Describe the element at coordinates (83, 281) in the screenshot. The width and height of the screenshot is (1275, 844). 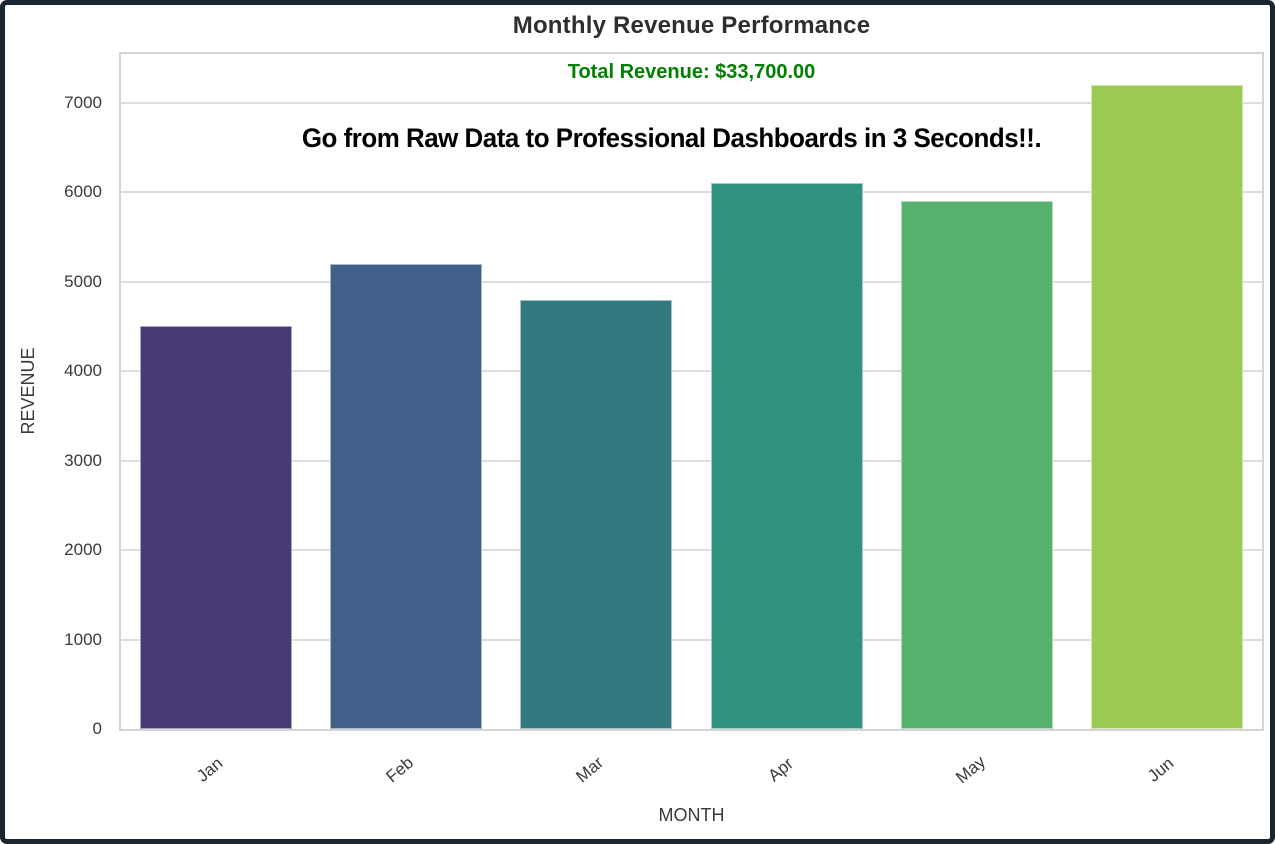
I see `y-tick-label: 5000` at that location.